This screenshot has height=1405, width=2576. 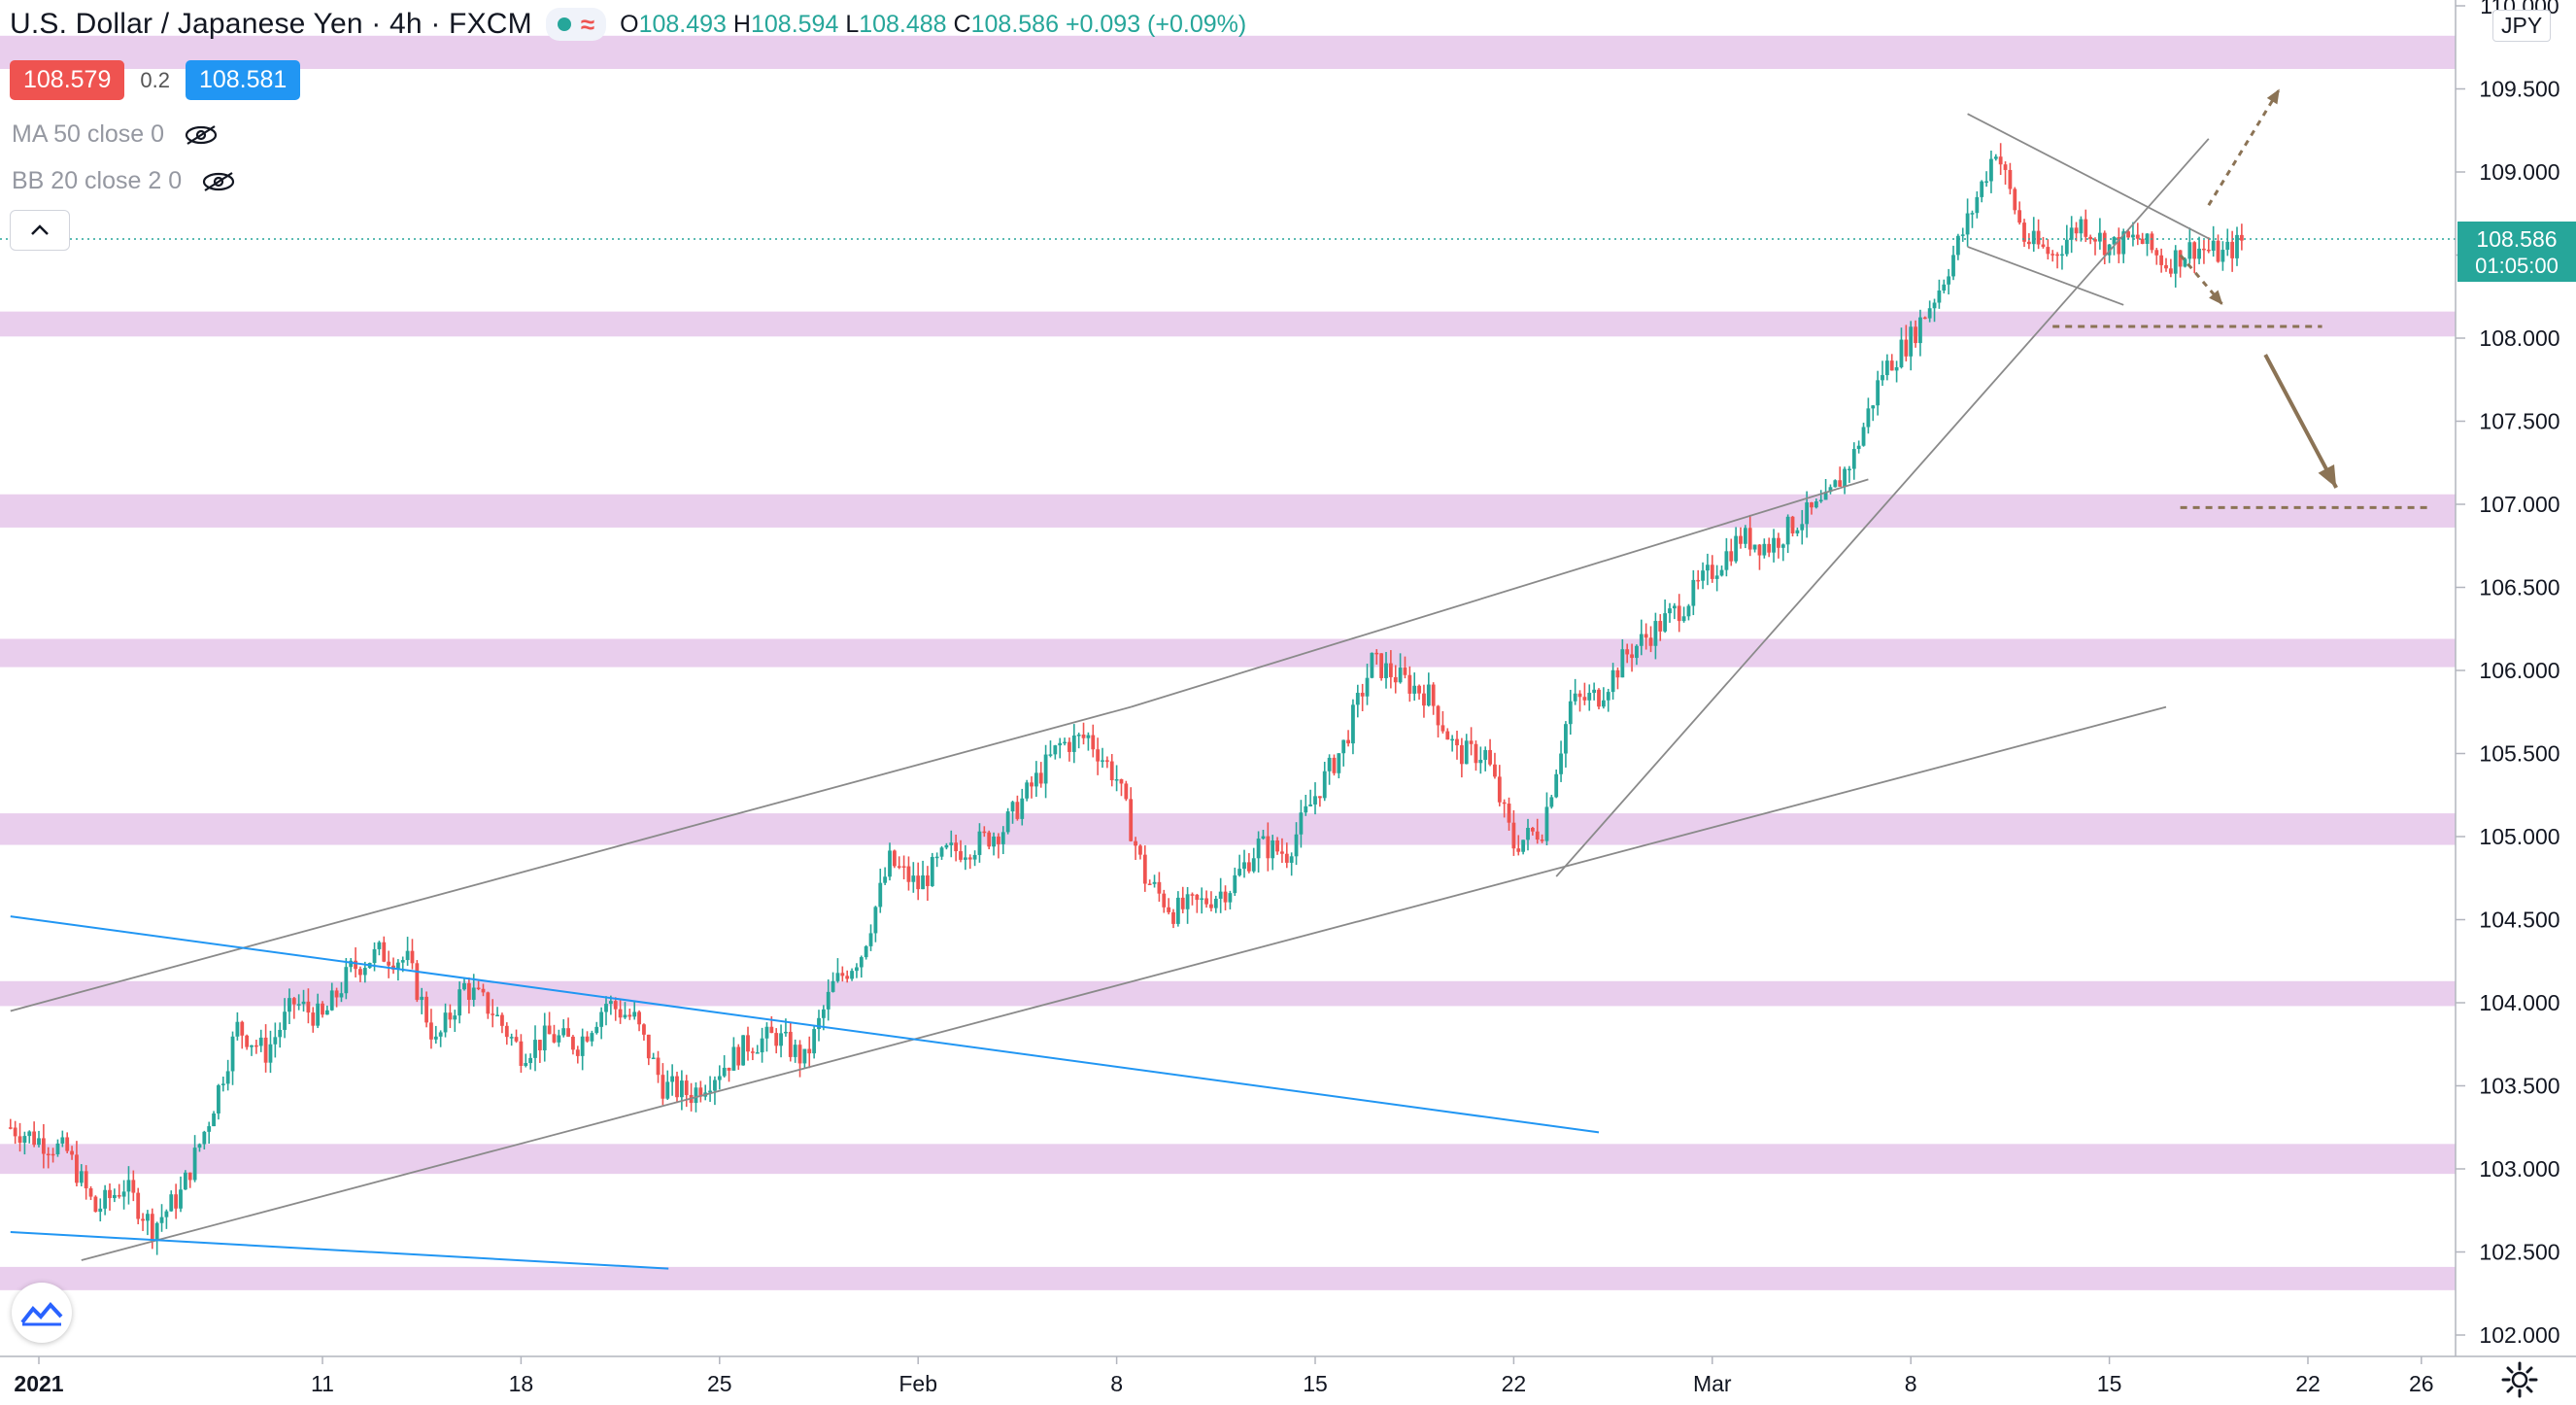 I want to click on x-tick-label: 2021, so click(x=38, y=1383).